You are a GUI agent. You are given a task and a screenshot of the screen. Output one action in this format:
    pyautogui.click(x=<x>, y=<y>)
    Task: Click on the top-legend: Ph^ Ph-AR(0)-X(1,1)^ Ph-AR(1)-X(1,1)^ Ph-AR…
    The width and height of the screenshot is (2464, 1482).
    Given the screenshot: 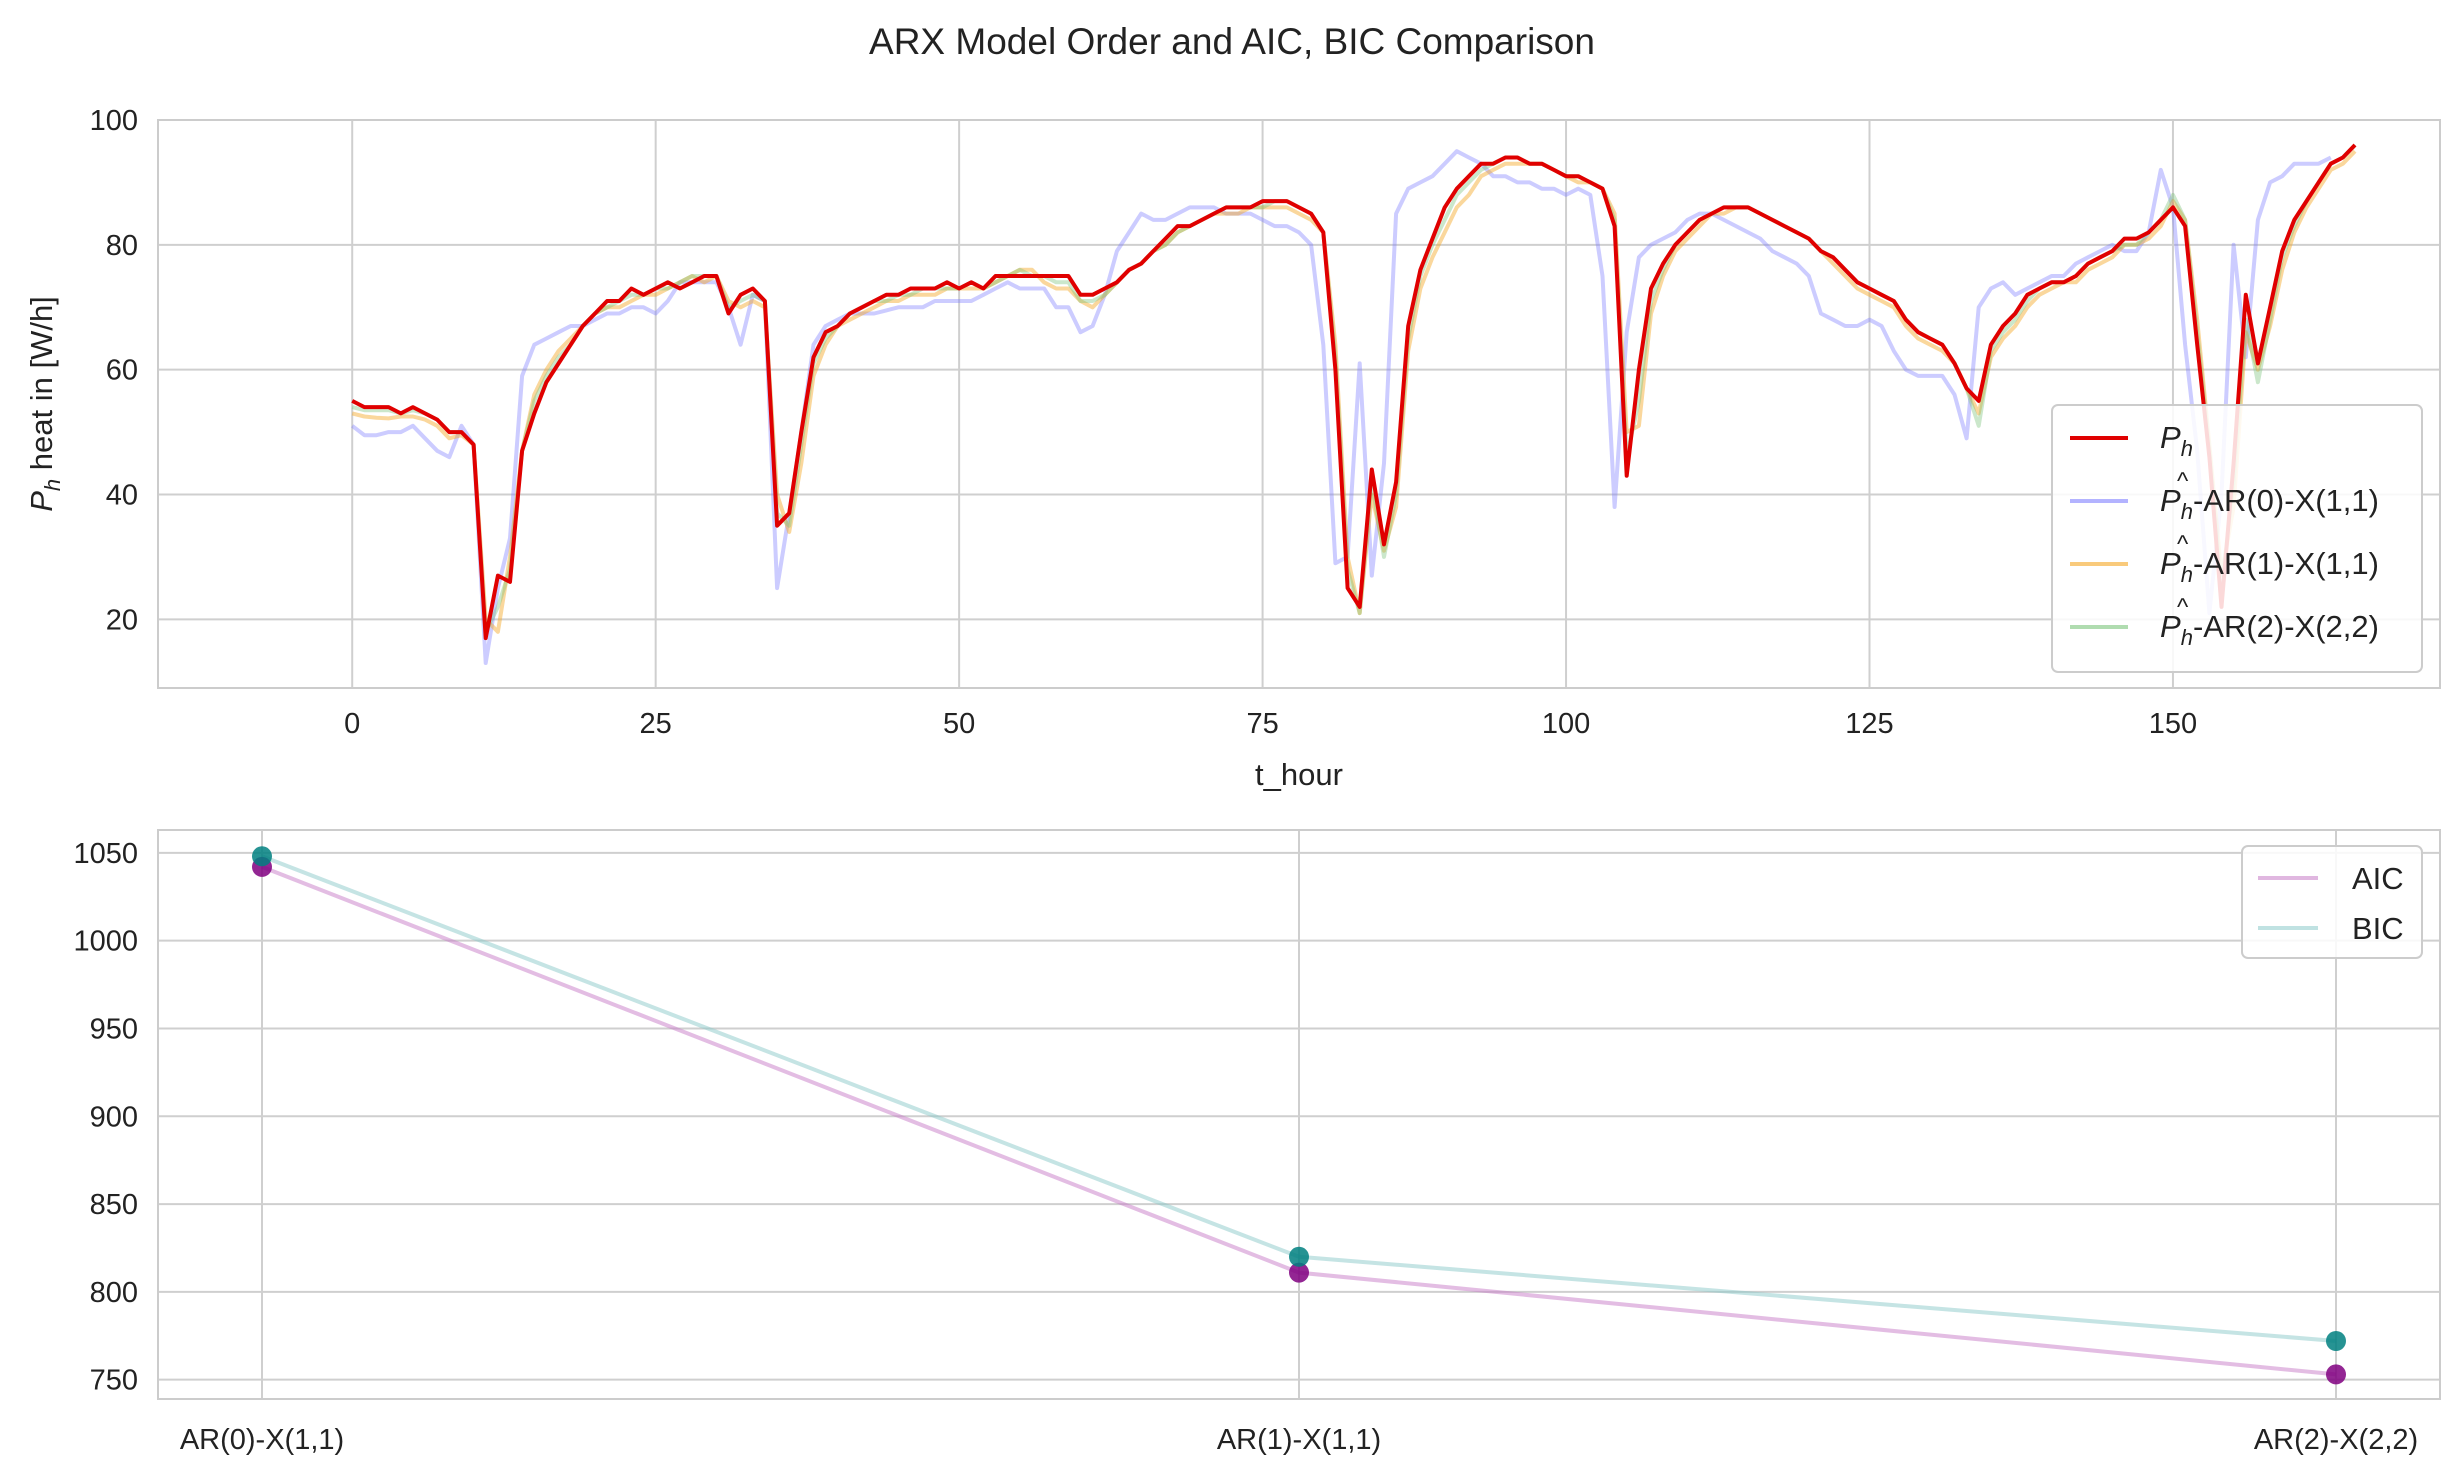 What is the action you would take?
    pyautogui.click(x=2237, y=538)
    